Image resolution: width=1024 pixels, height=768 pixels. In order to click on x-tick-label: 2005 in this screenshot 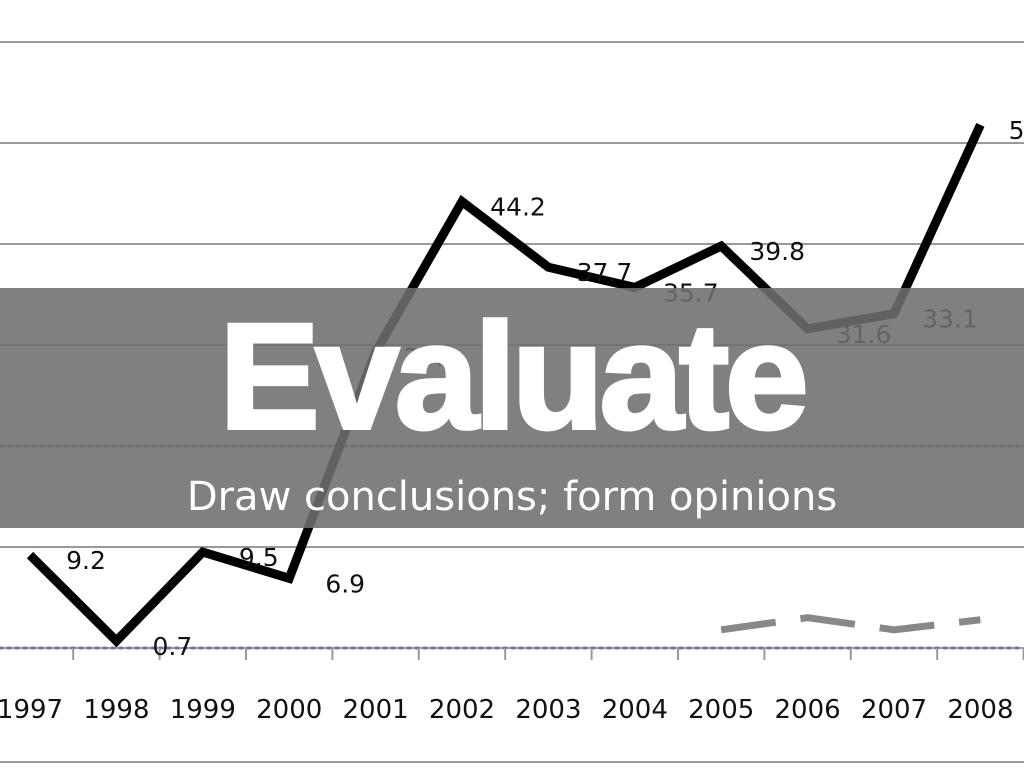, I will do `click(721, 710)`.